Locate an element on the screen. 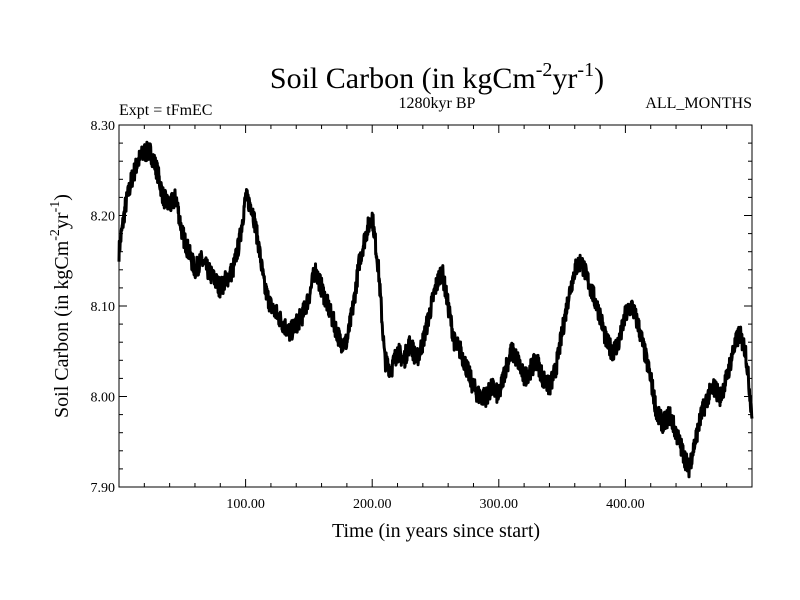 The height and width of the screenshot is (600, 800). chart-subtitle: 1280kyr BP is located at coordinates (437, 103).